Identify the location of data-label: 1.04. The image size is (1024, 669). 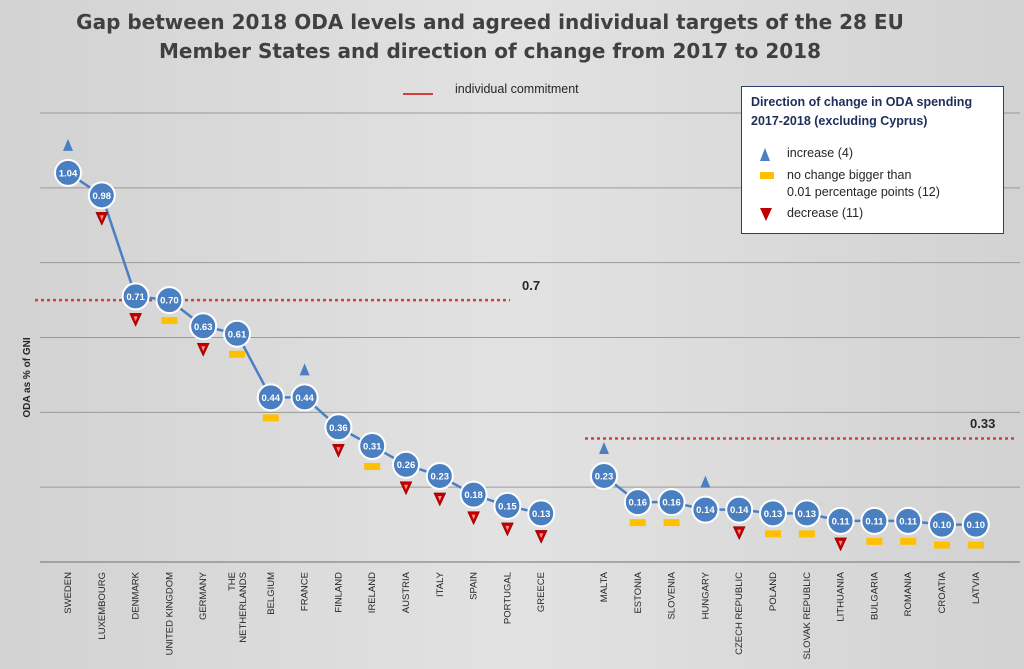
(68, 173).